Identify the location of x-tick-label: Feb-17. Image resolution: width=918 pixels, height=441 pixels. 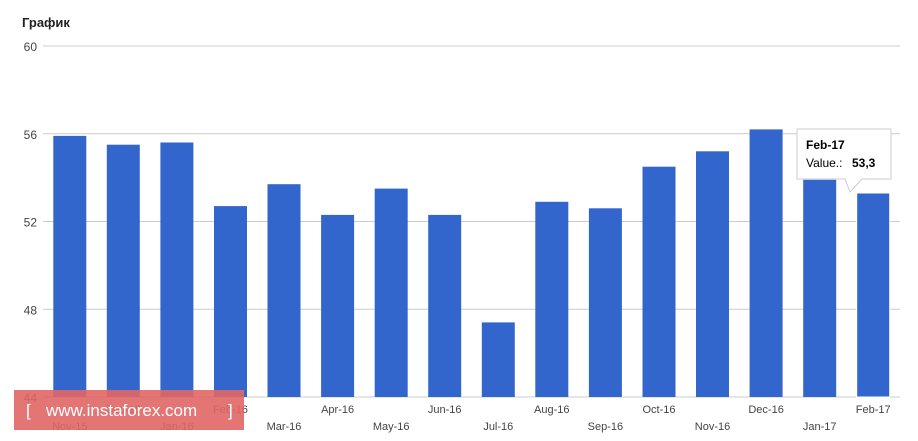
(873, 410).